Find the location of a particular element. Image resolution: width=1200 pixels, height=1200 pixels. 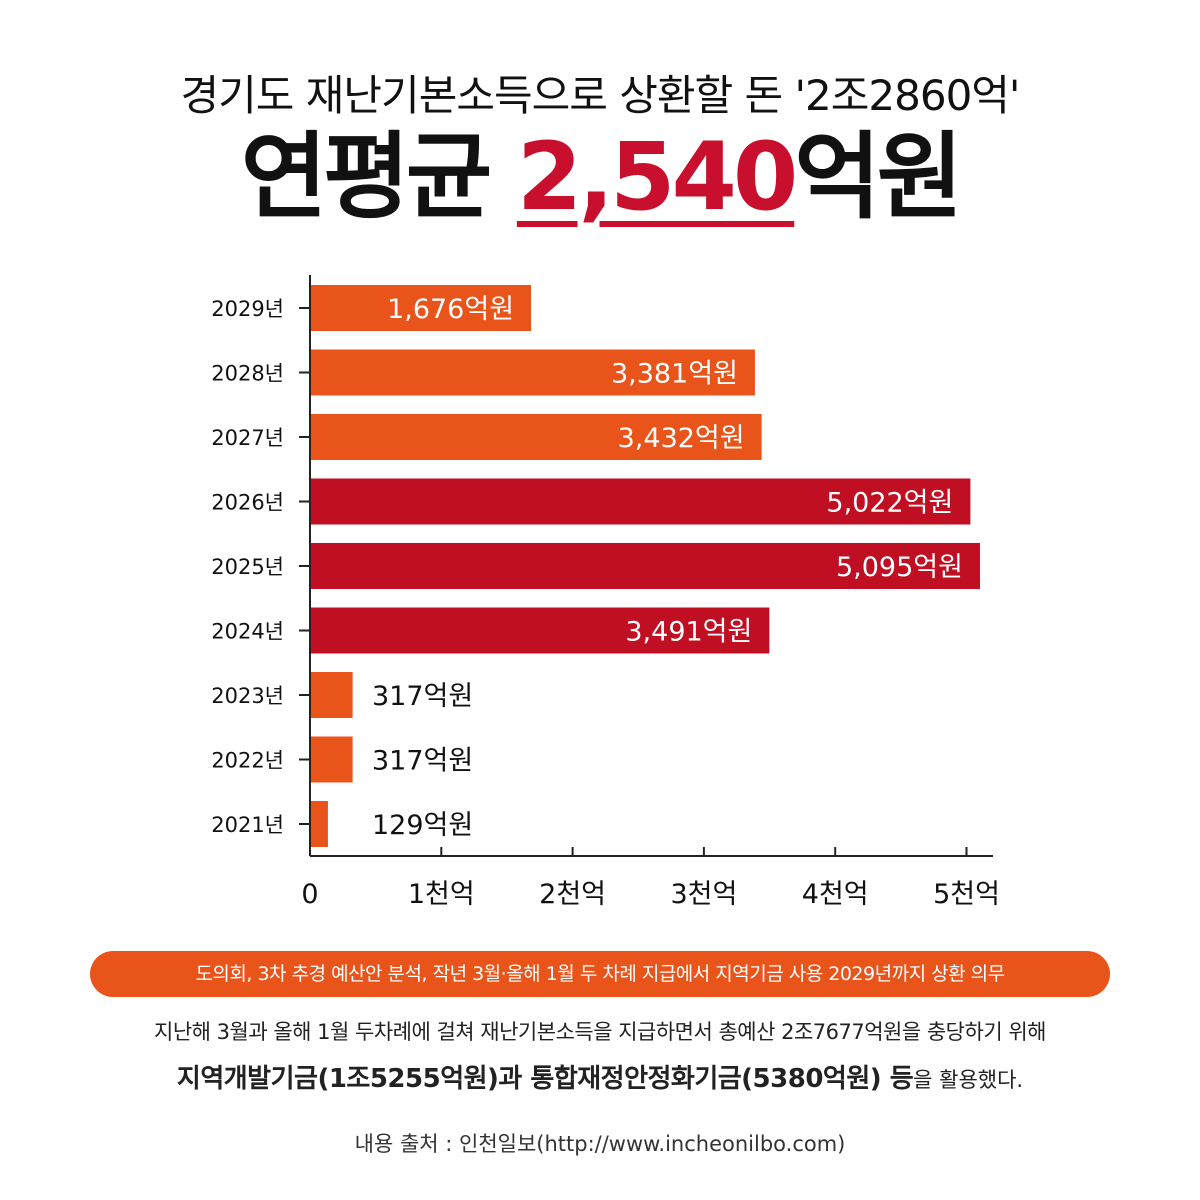

headline-number: 2,540 is located at coordinates (657, 177).